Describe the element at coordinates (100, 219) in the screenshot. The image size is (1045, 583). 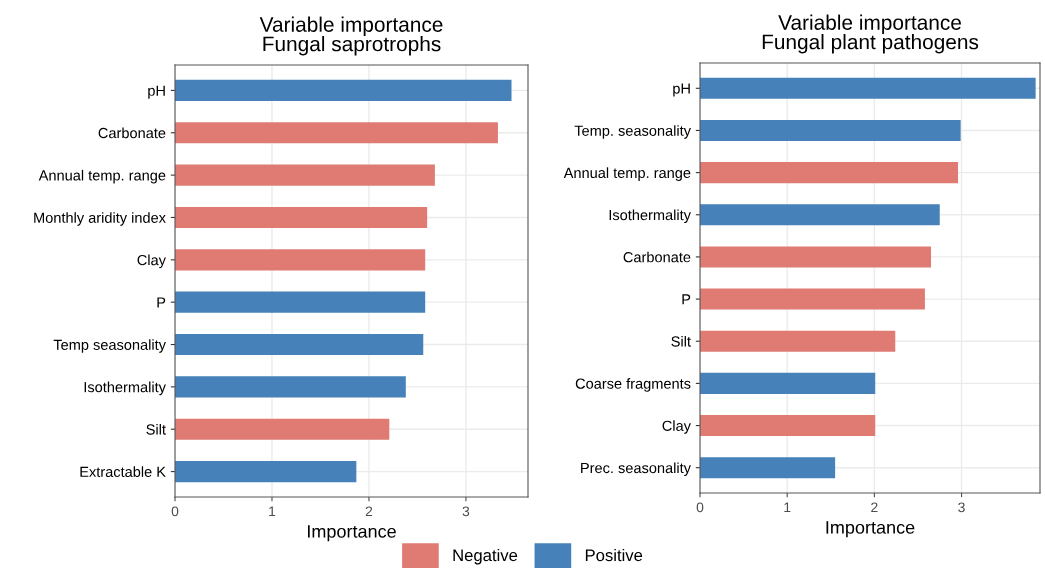
I see `y-tick-label: Monthly aridity index` at that location.